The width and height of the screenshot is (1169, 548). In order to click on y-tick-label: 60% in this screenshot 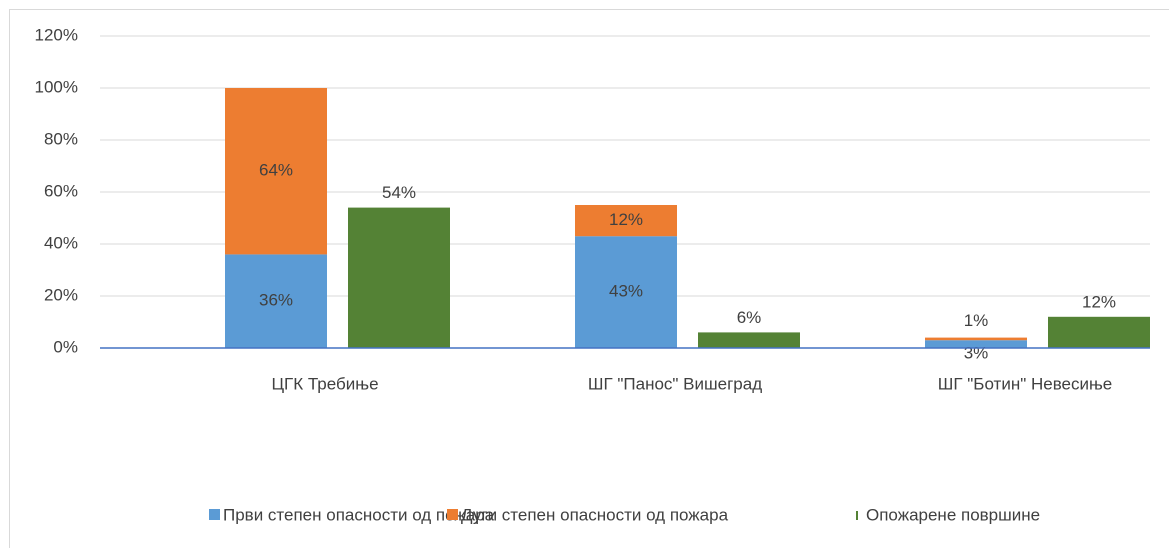, I will do `click(61, 190)`.